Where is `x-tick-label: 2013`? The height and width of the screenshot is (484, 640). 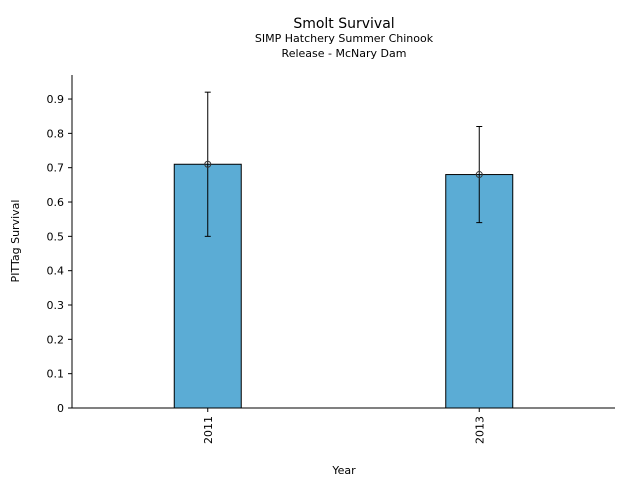
x-tick-label: 2013 is located at coordinates (479, 430).